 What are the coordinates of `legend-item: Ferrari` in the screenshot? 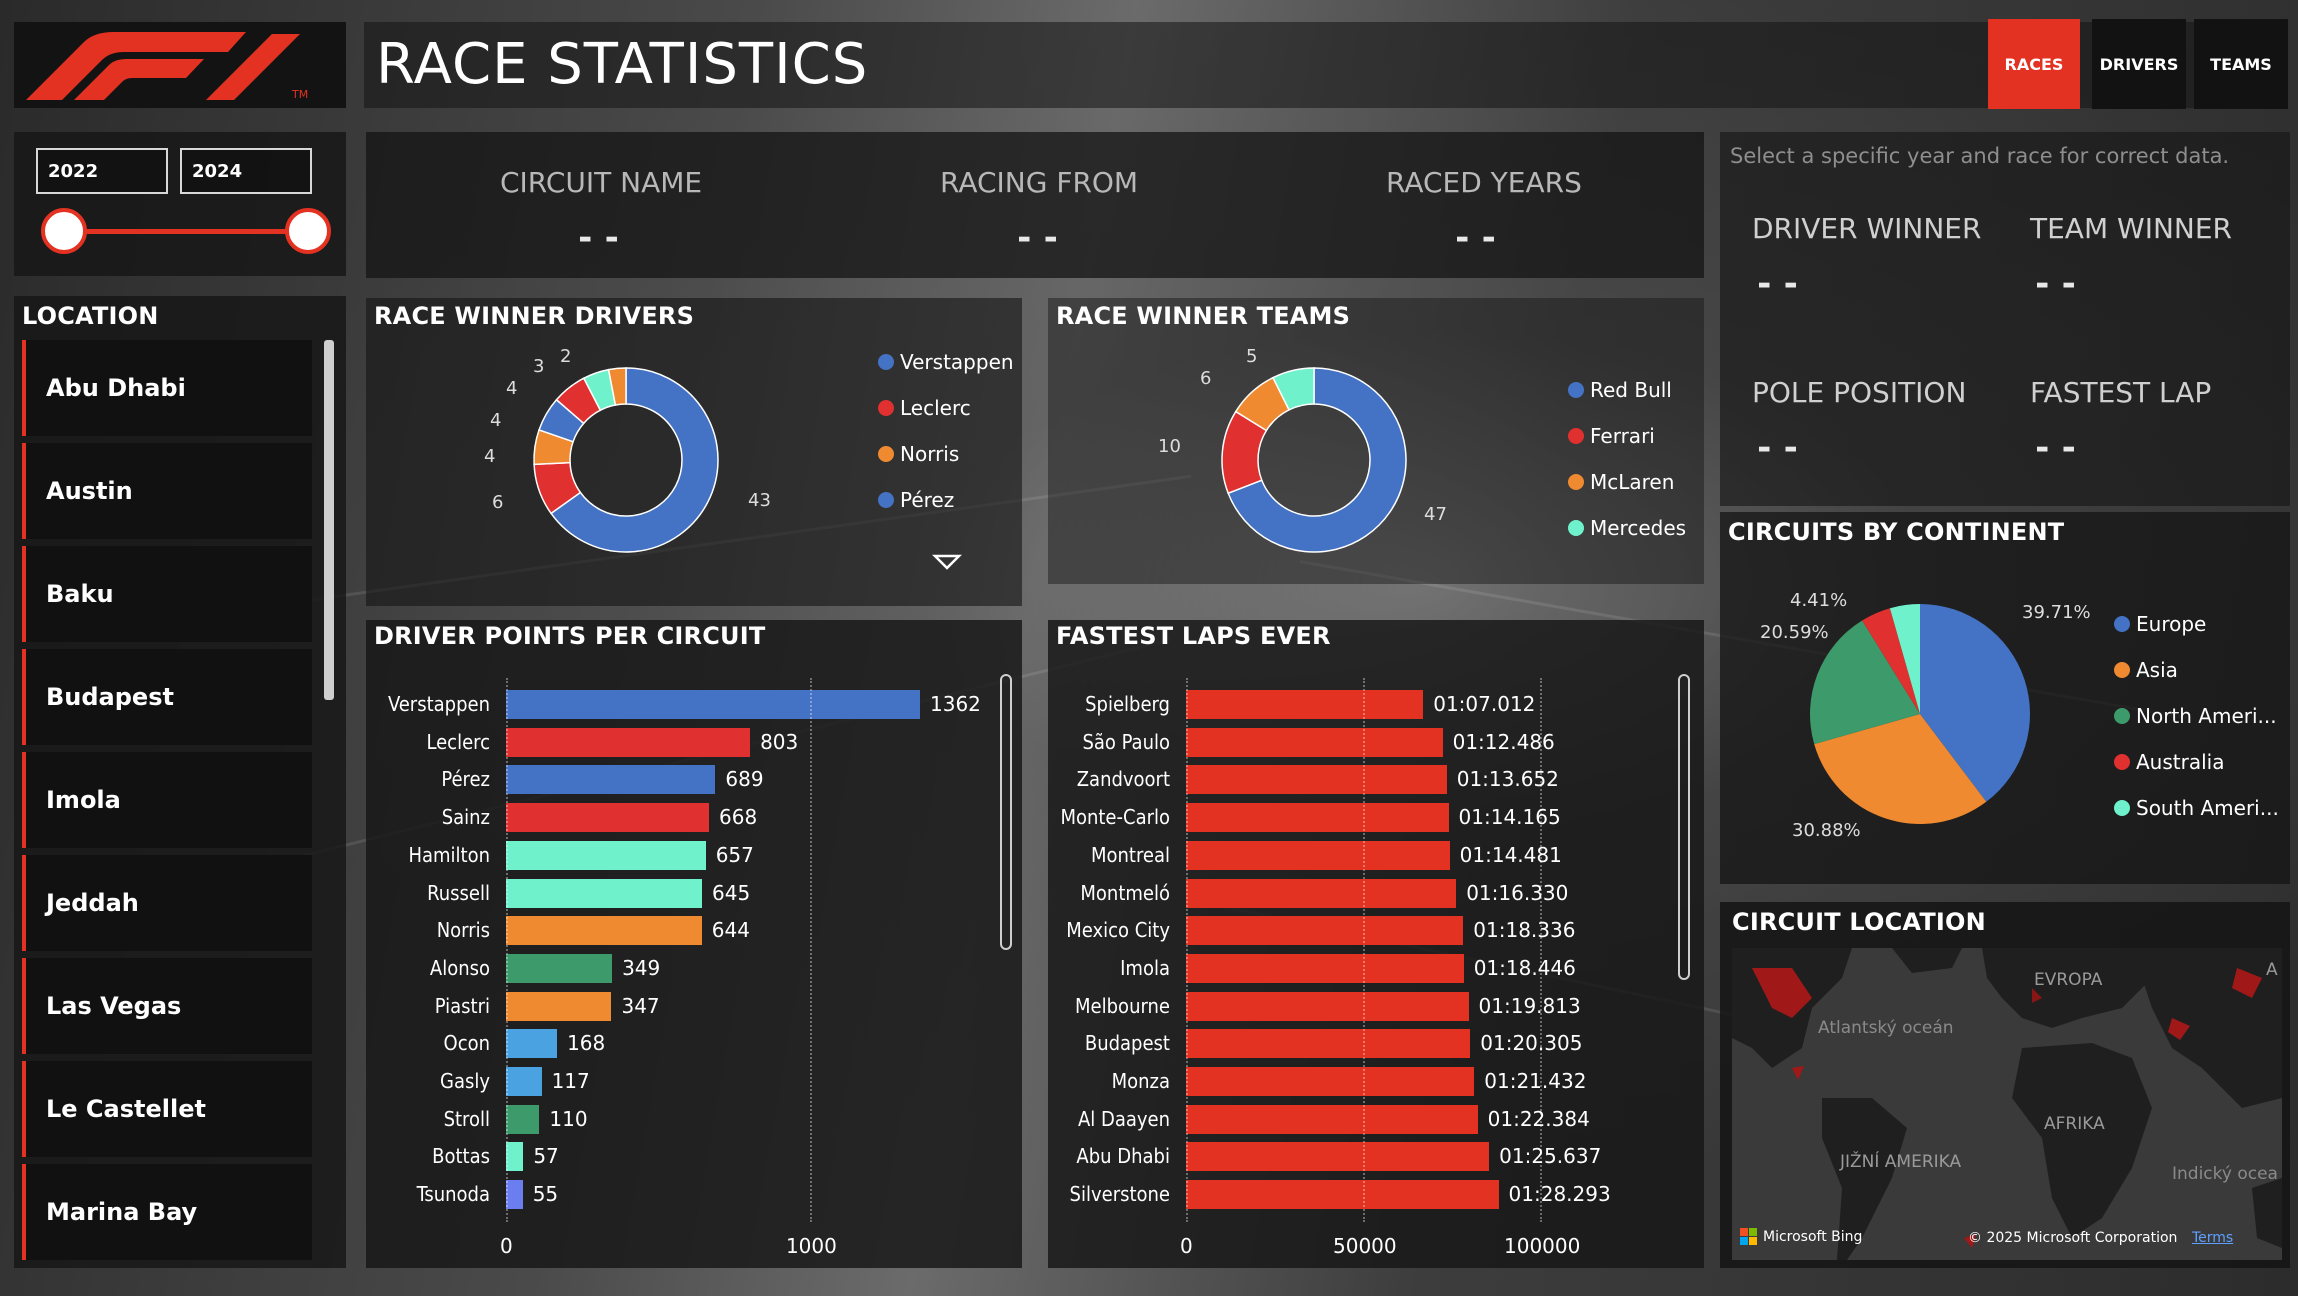 It's located at (1611, 436).